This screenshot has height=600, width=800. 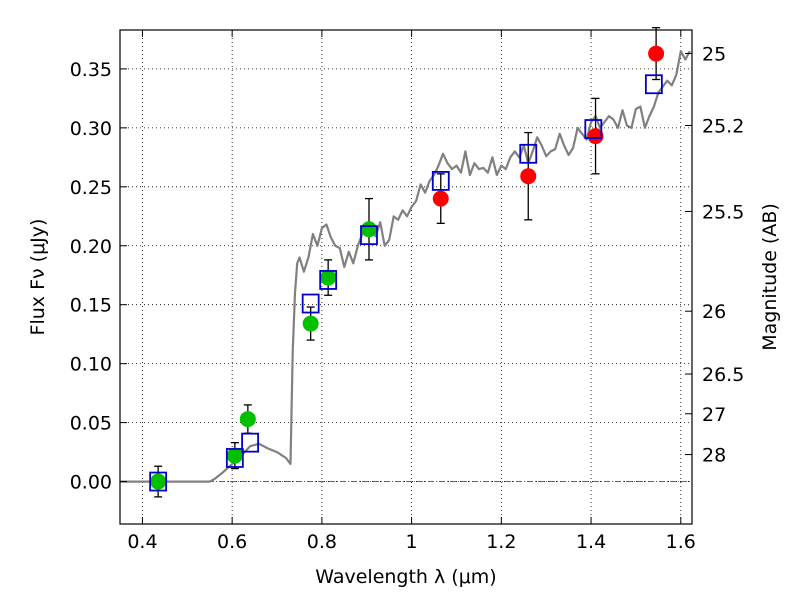 I want to click on y2-tick-label: 25.2, so click(x=723, y=126).